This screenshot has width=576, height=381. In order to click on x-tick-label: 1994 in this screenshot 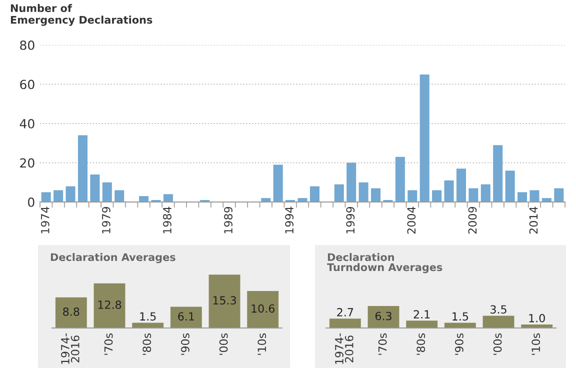, I will do `click(289, 220)`.